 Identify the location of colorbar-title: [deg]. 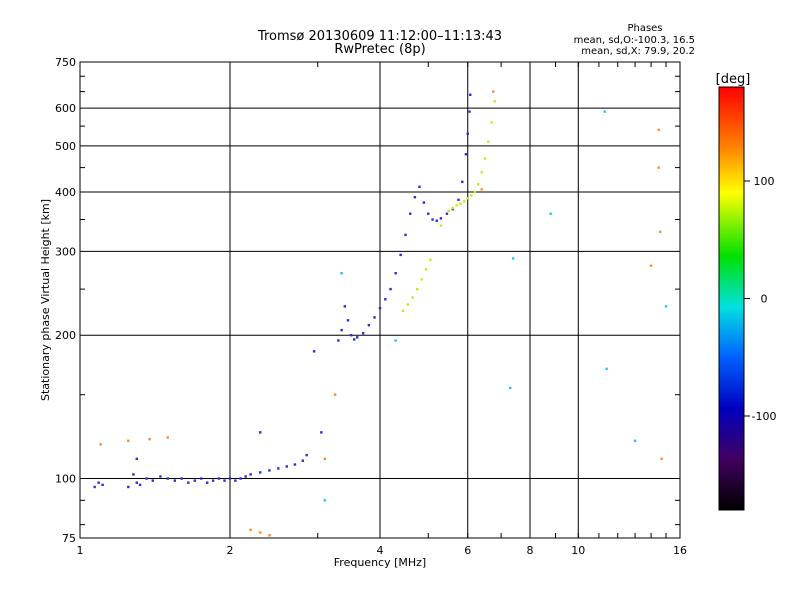
(733, 79).